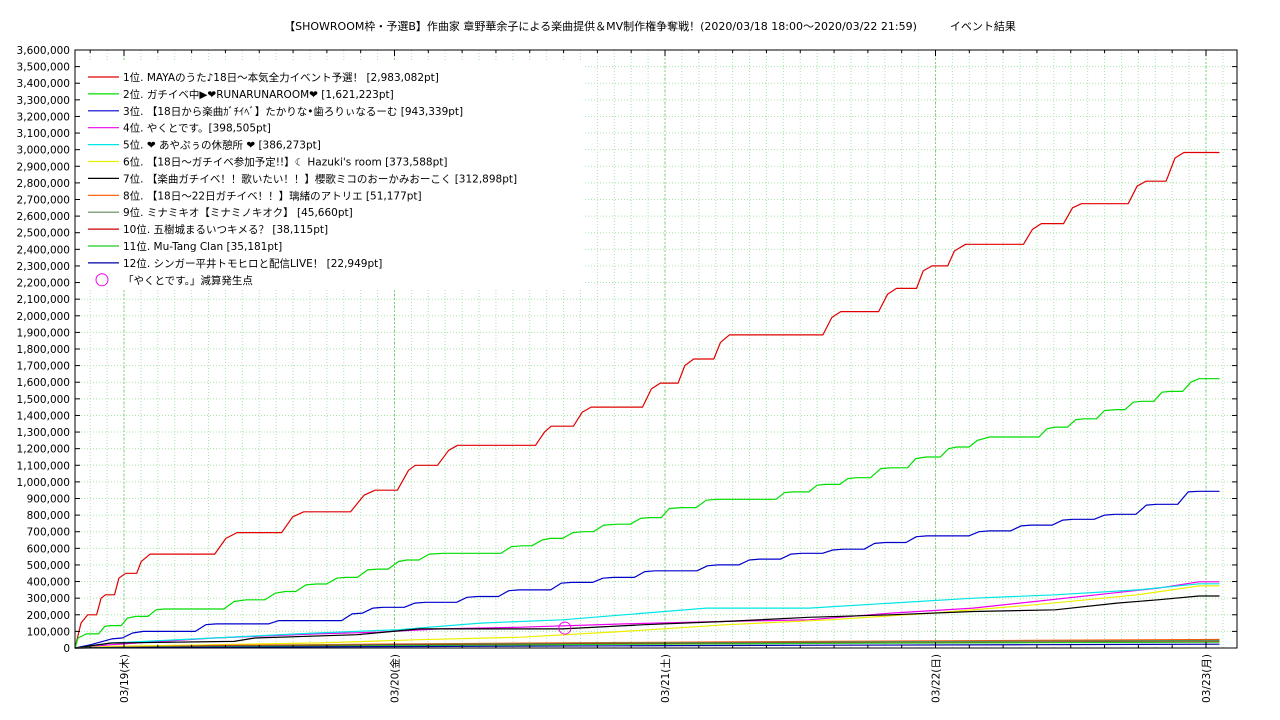  What do you see at coordinates (66, 649) in the screenshot?
I see `y-tick-label: 0` at bounding box center [66, 649].